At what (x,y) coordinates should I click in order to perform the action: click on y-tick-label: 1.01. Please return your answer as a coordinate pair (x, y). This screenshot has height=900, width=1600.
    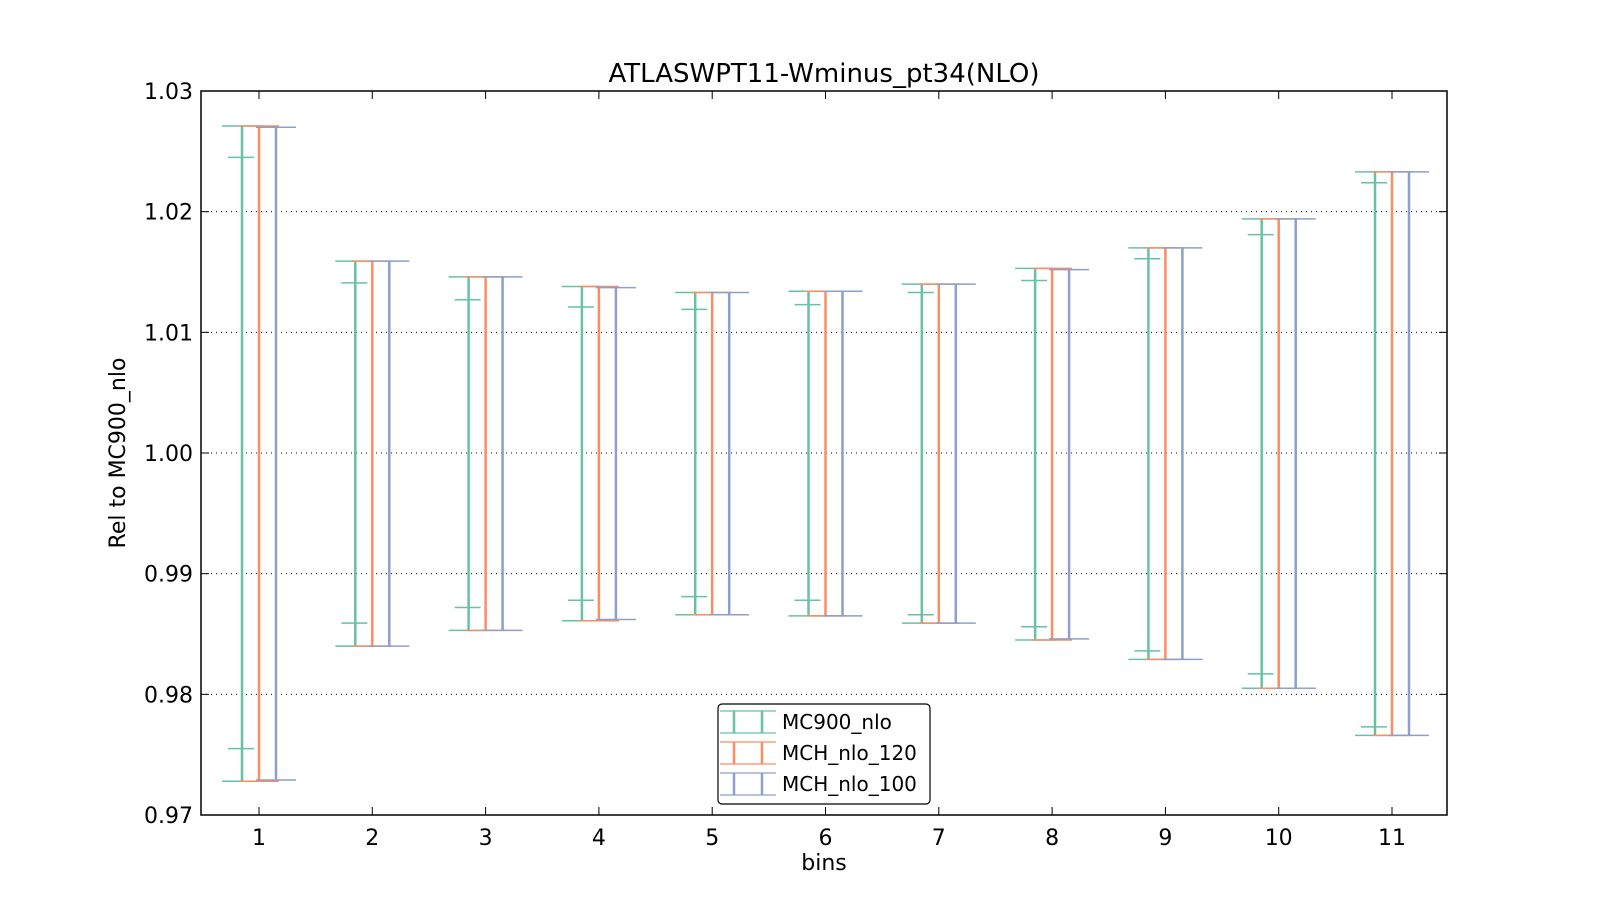
    Looking at the image, I should click on (168, 333).